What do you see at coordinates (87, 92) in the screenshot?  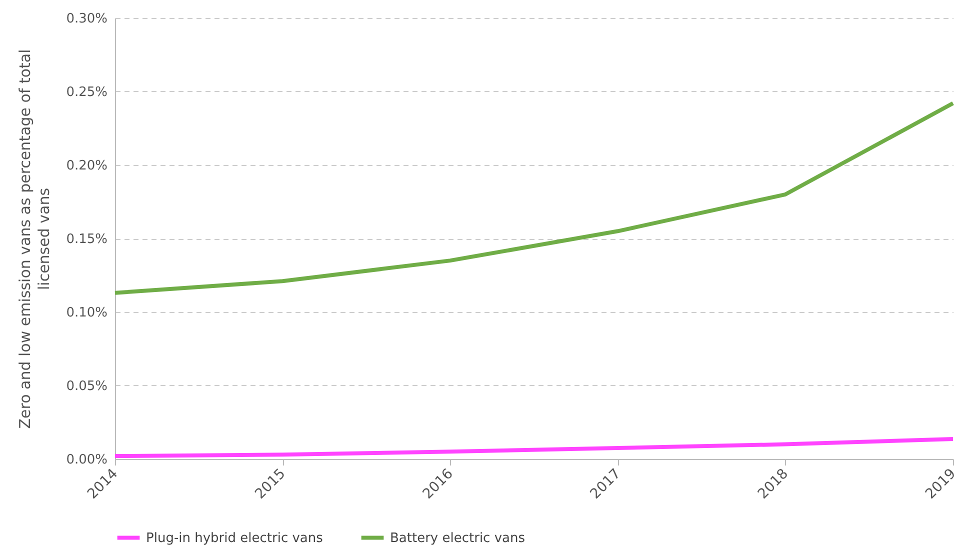 I see `y-tick-label: 0.25%` at bounding box center [87, 92].